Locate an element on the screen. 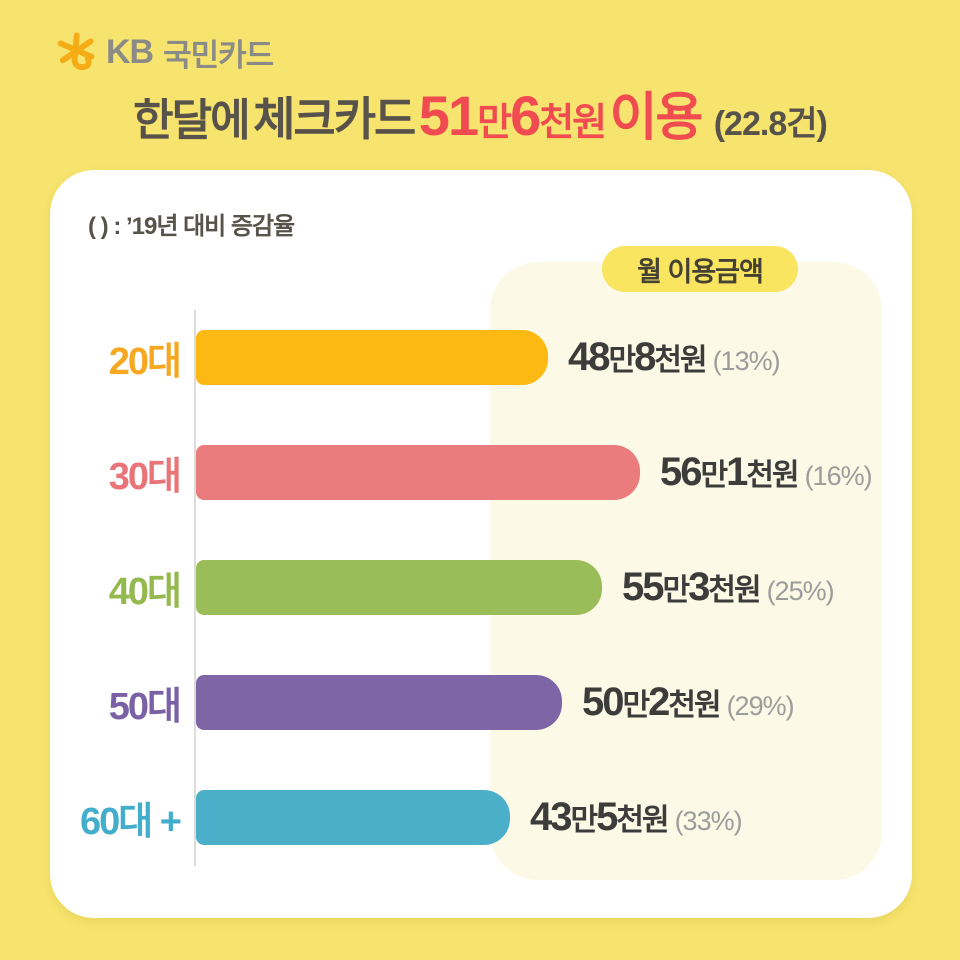 The height and width of the screenshot is (960, 960). value-num2: 2 is located at coordinates (659, 702).